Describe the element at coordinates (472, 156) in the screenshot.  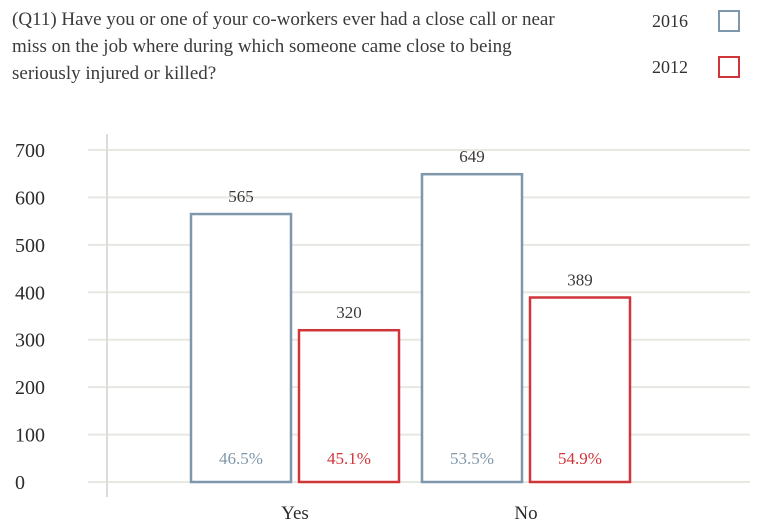
I see `data-label: 649` at that location.